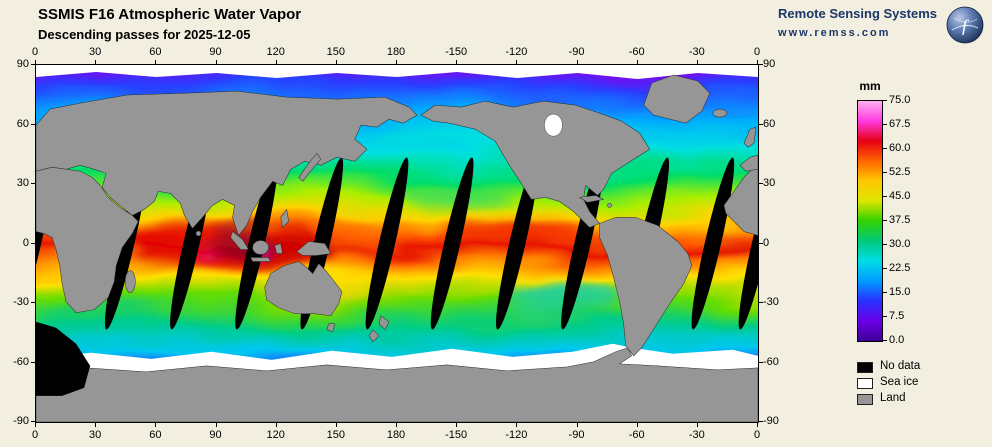 The image size is (992, 447). I want to click on colorbar-tick-label: 37.5, so click(900, 220).